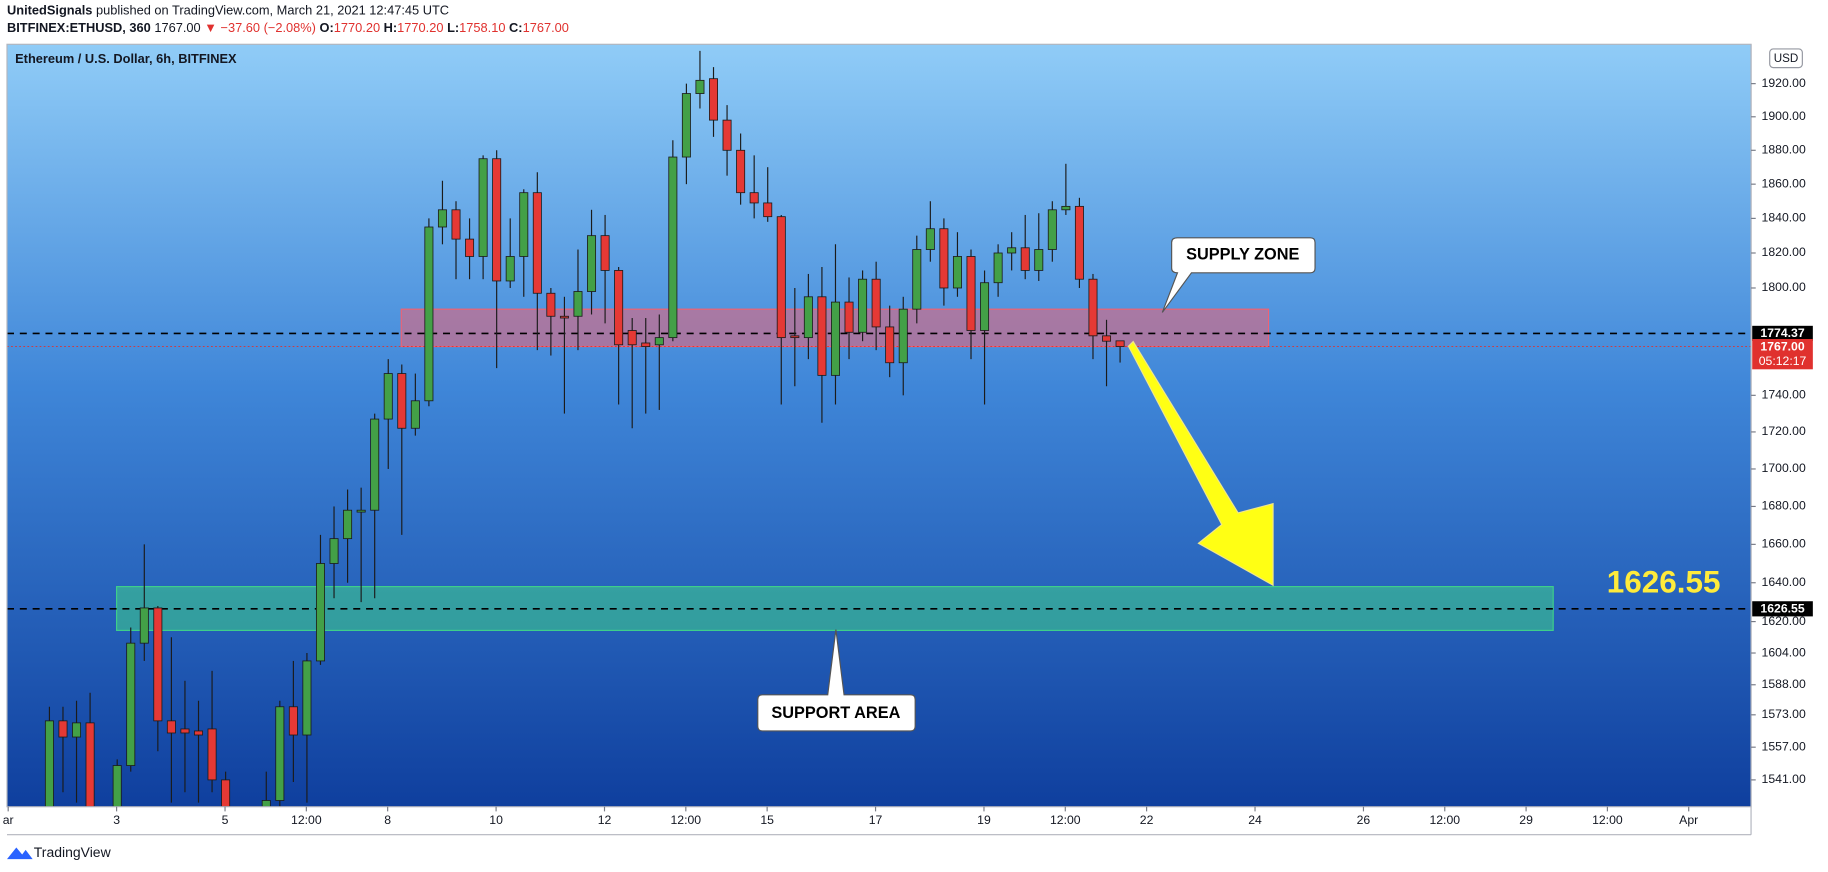 The image size is (1828, 872). What do you see at coordinates (1784, 116) in the screenshot?
I see `y-tick-label: 1900.00` at bounding box center [1784, 116].